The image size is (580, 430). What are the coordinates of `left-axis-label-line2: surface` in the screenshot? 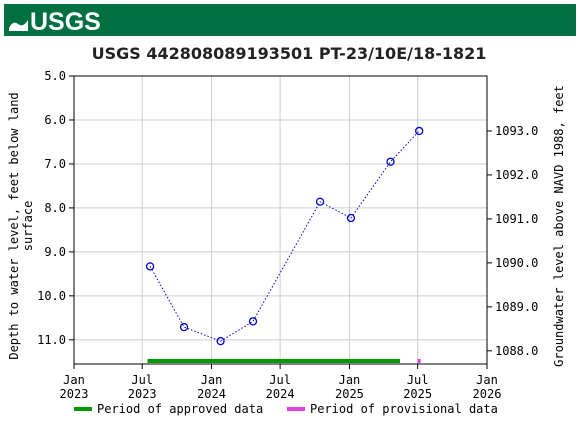 It's located at (28, 226).